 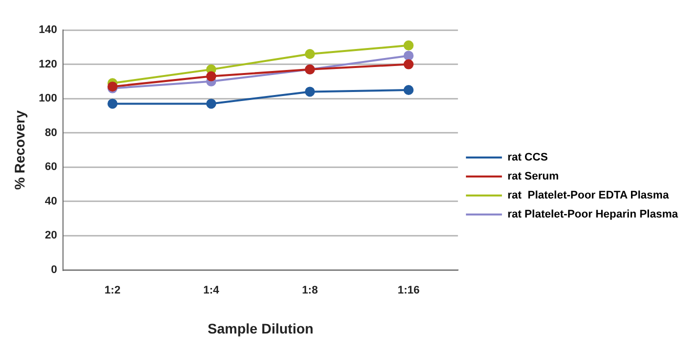 I want to click on y-axis-title: % Recovery, so click(x=19, y=150).